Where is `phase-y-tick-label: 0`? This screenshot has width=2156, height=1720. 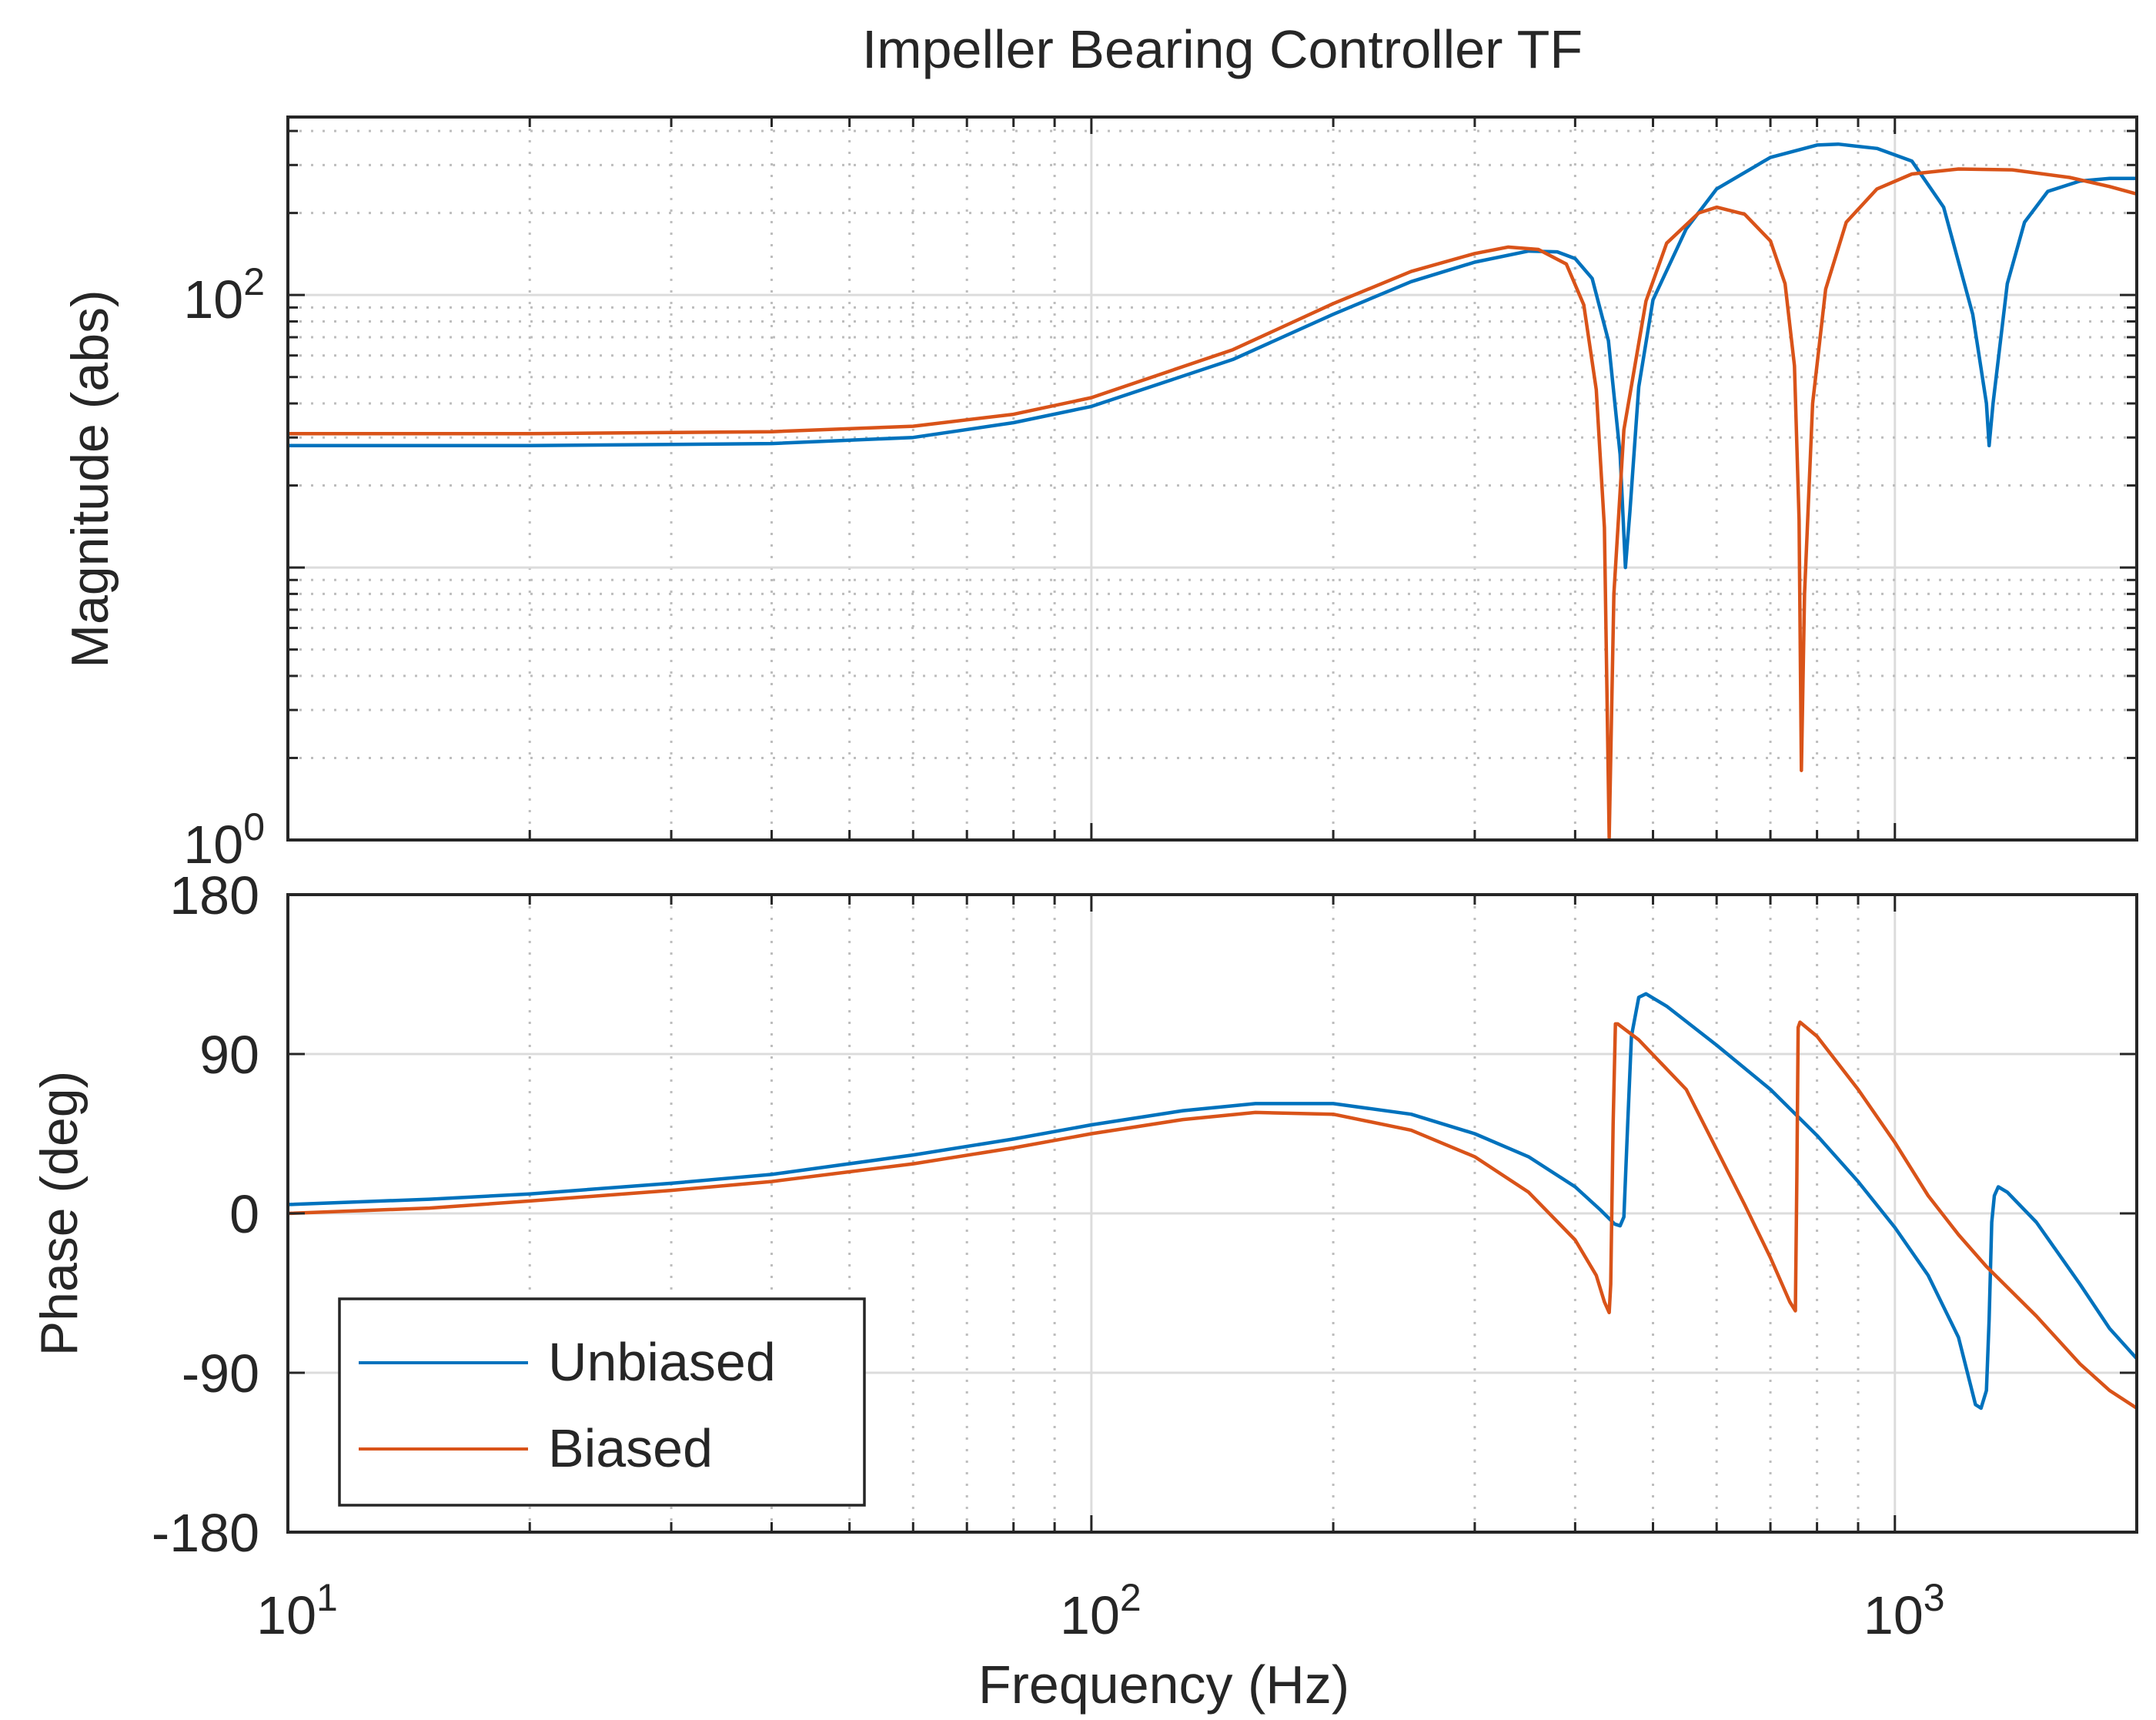 phase-y-tick-label: 0 is located at coordinates (244, 1214).